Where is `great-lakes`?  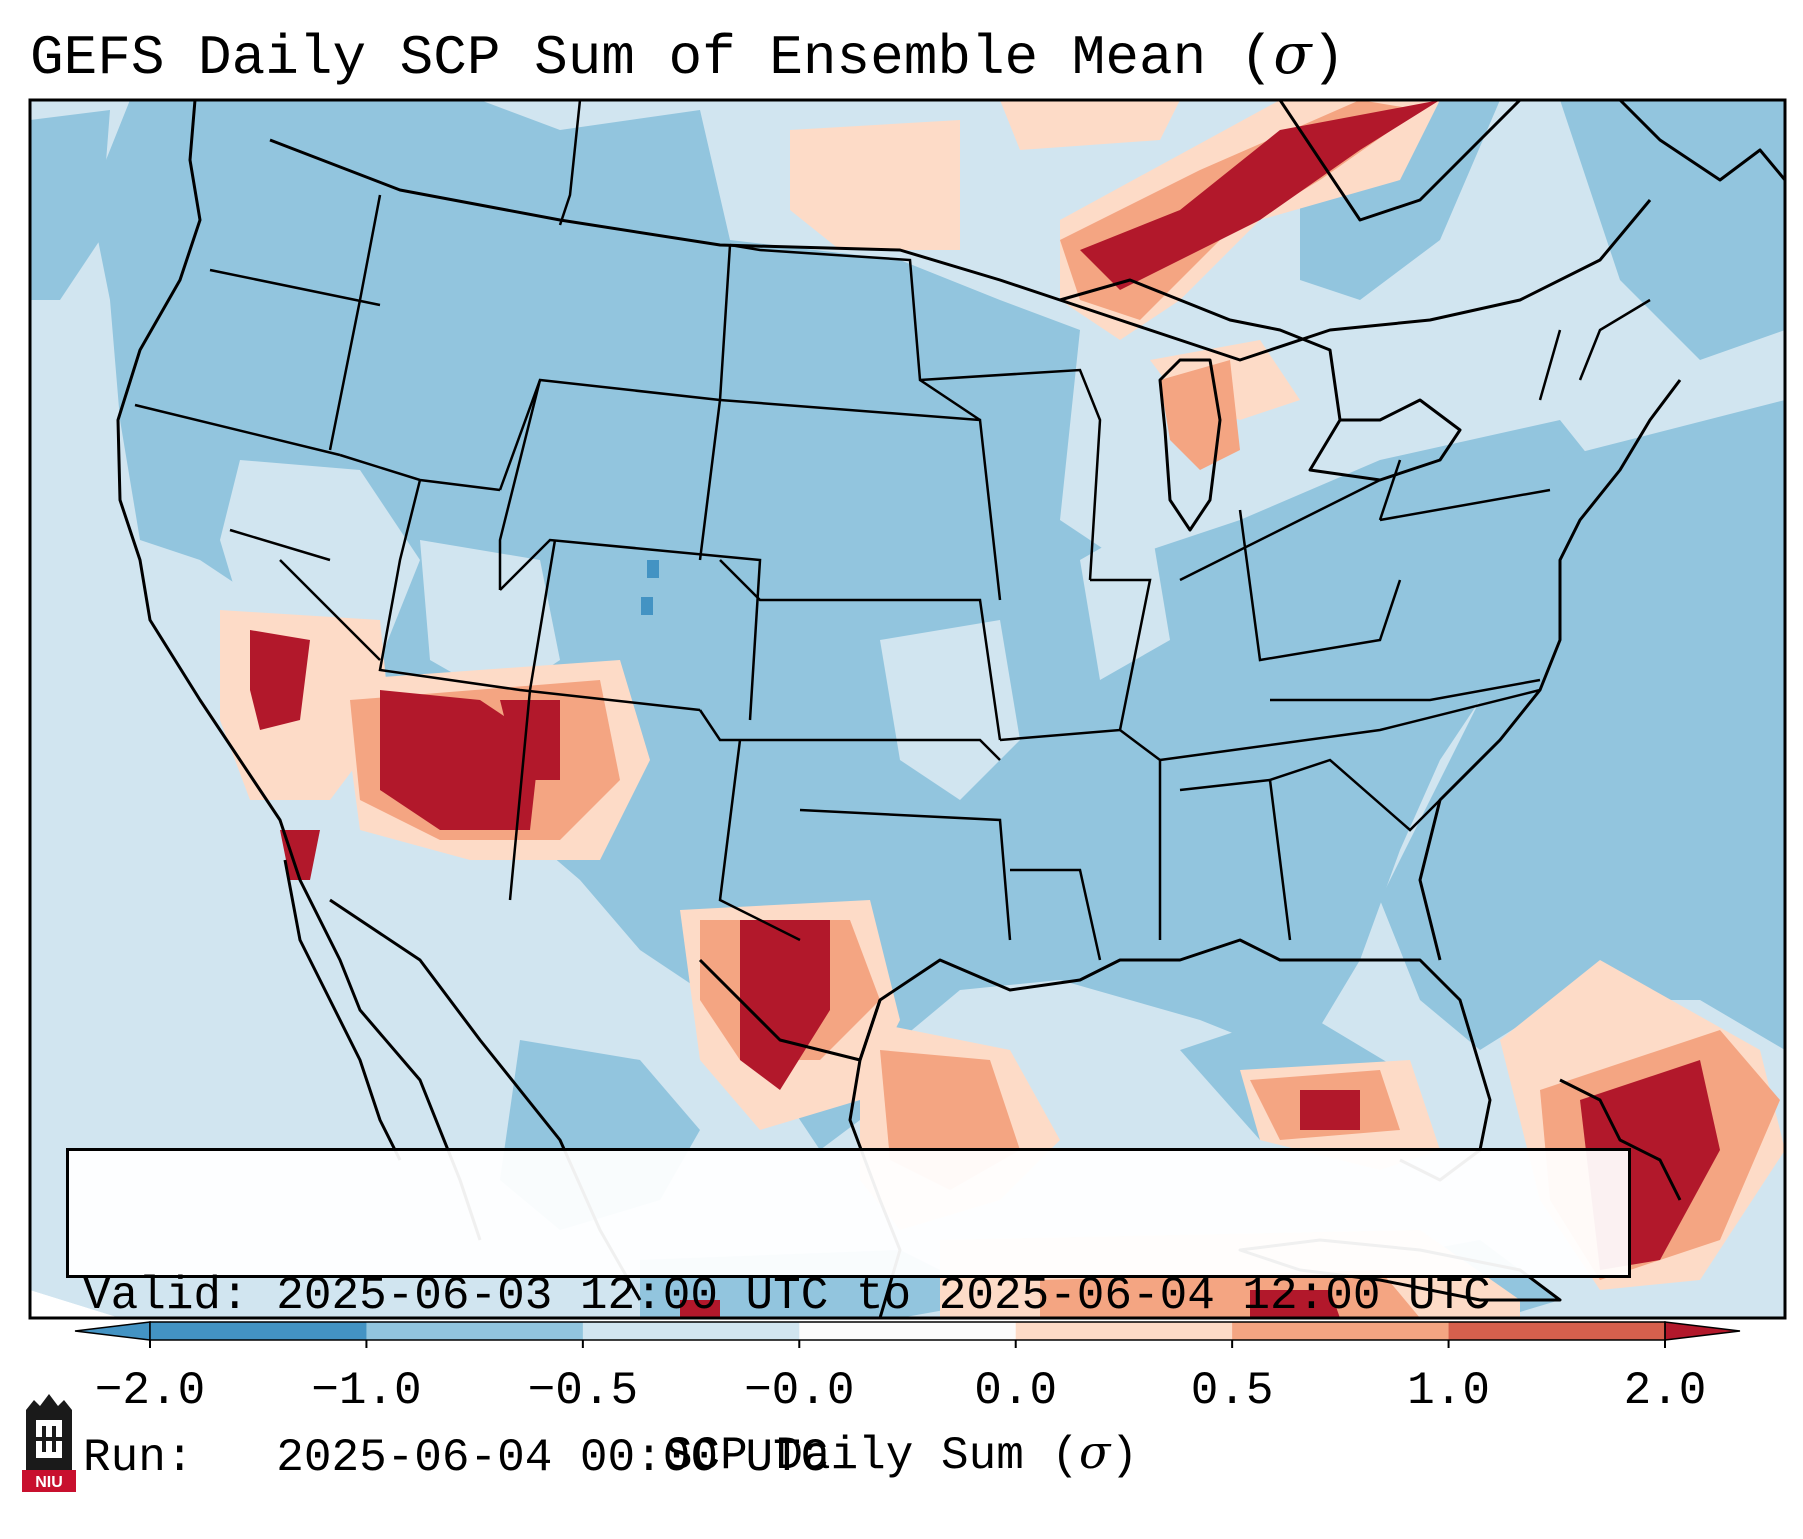
great-lakes is located at coordinates (1260, 380).